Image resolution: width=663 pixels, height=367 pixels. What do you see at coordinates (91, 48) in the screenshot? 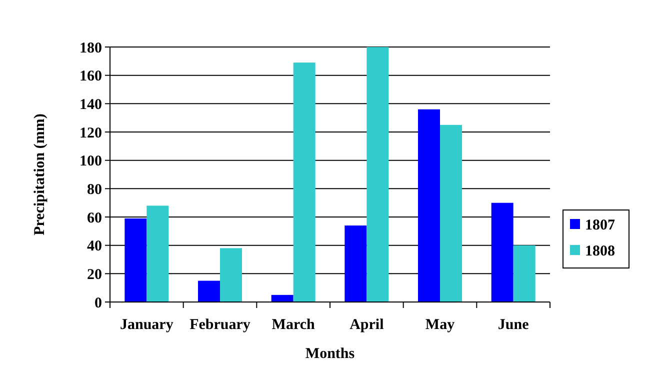
I see `y-tick-label: 180` at bounding box center [91, 48].